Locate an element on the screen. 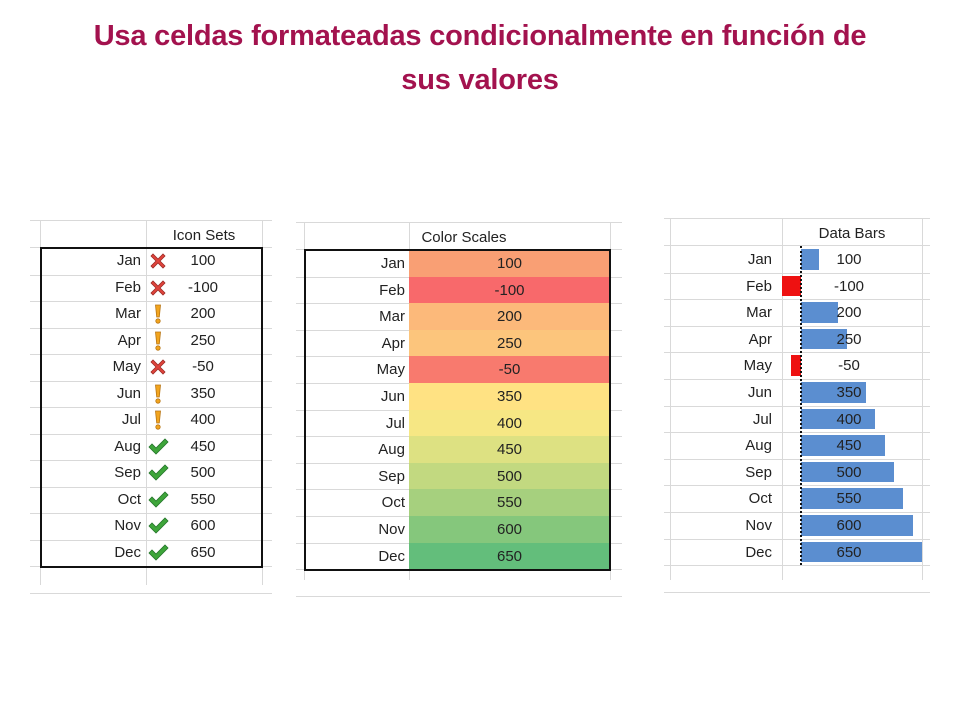 The height and width of the screenshot is (720, 960). value-cell: 600 is located at coordinates (849, 525).